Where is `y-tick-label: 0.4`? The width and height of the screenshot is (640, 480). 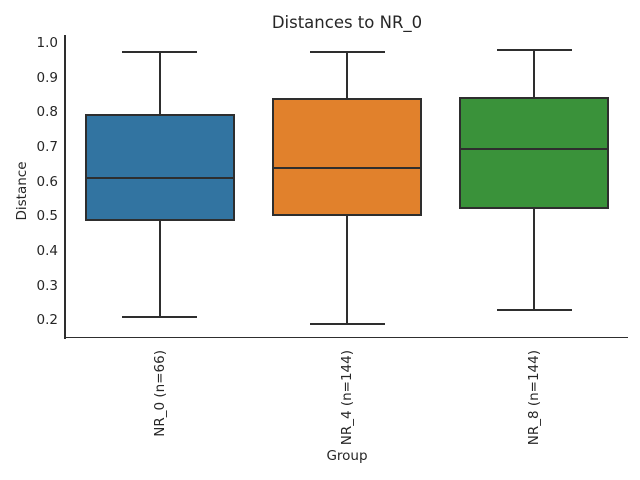 y-tick-label: 0.4 is located at coordinates (47, 250).